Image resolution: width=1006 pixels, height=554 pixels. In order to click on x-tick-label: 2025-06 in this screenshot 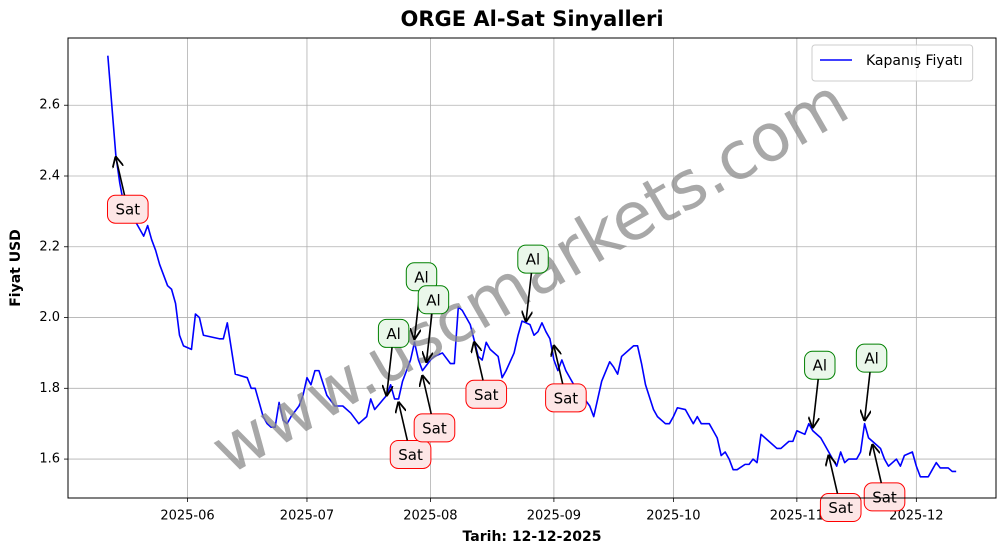, I will do `click(187, 516)`.